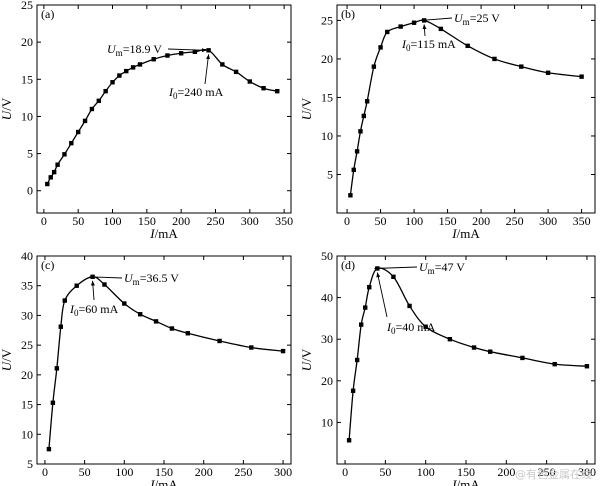 This screenshot has height=486, width=600. I want to click on peak-current-annotation: I0=40 mA, so click(411, 328).